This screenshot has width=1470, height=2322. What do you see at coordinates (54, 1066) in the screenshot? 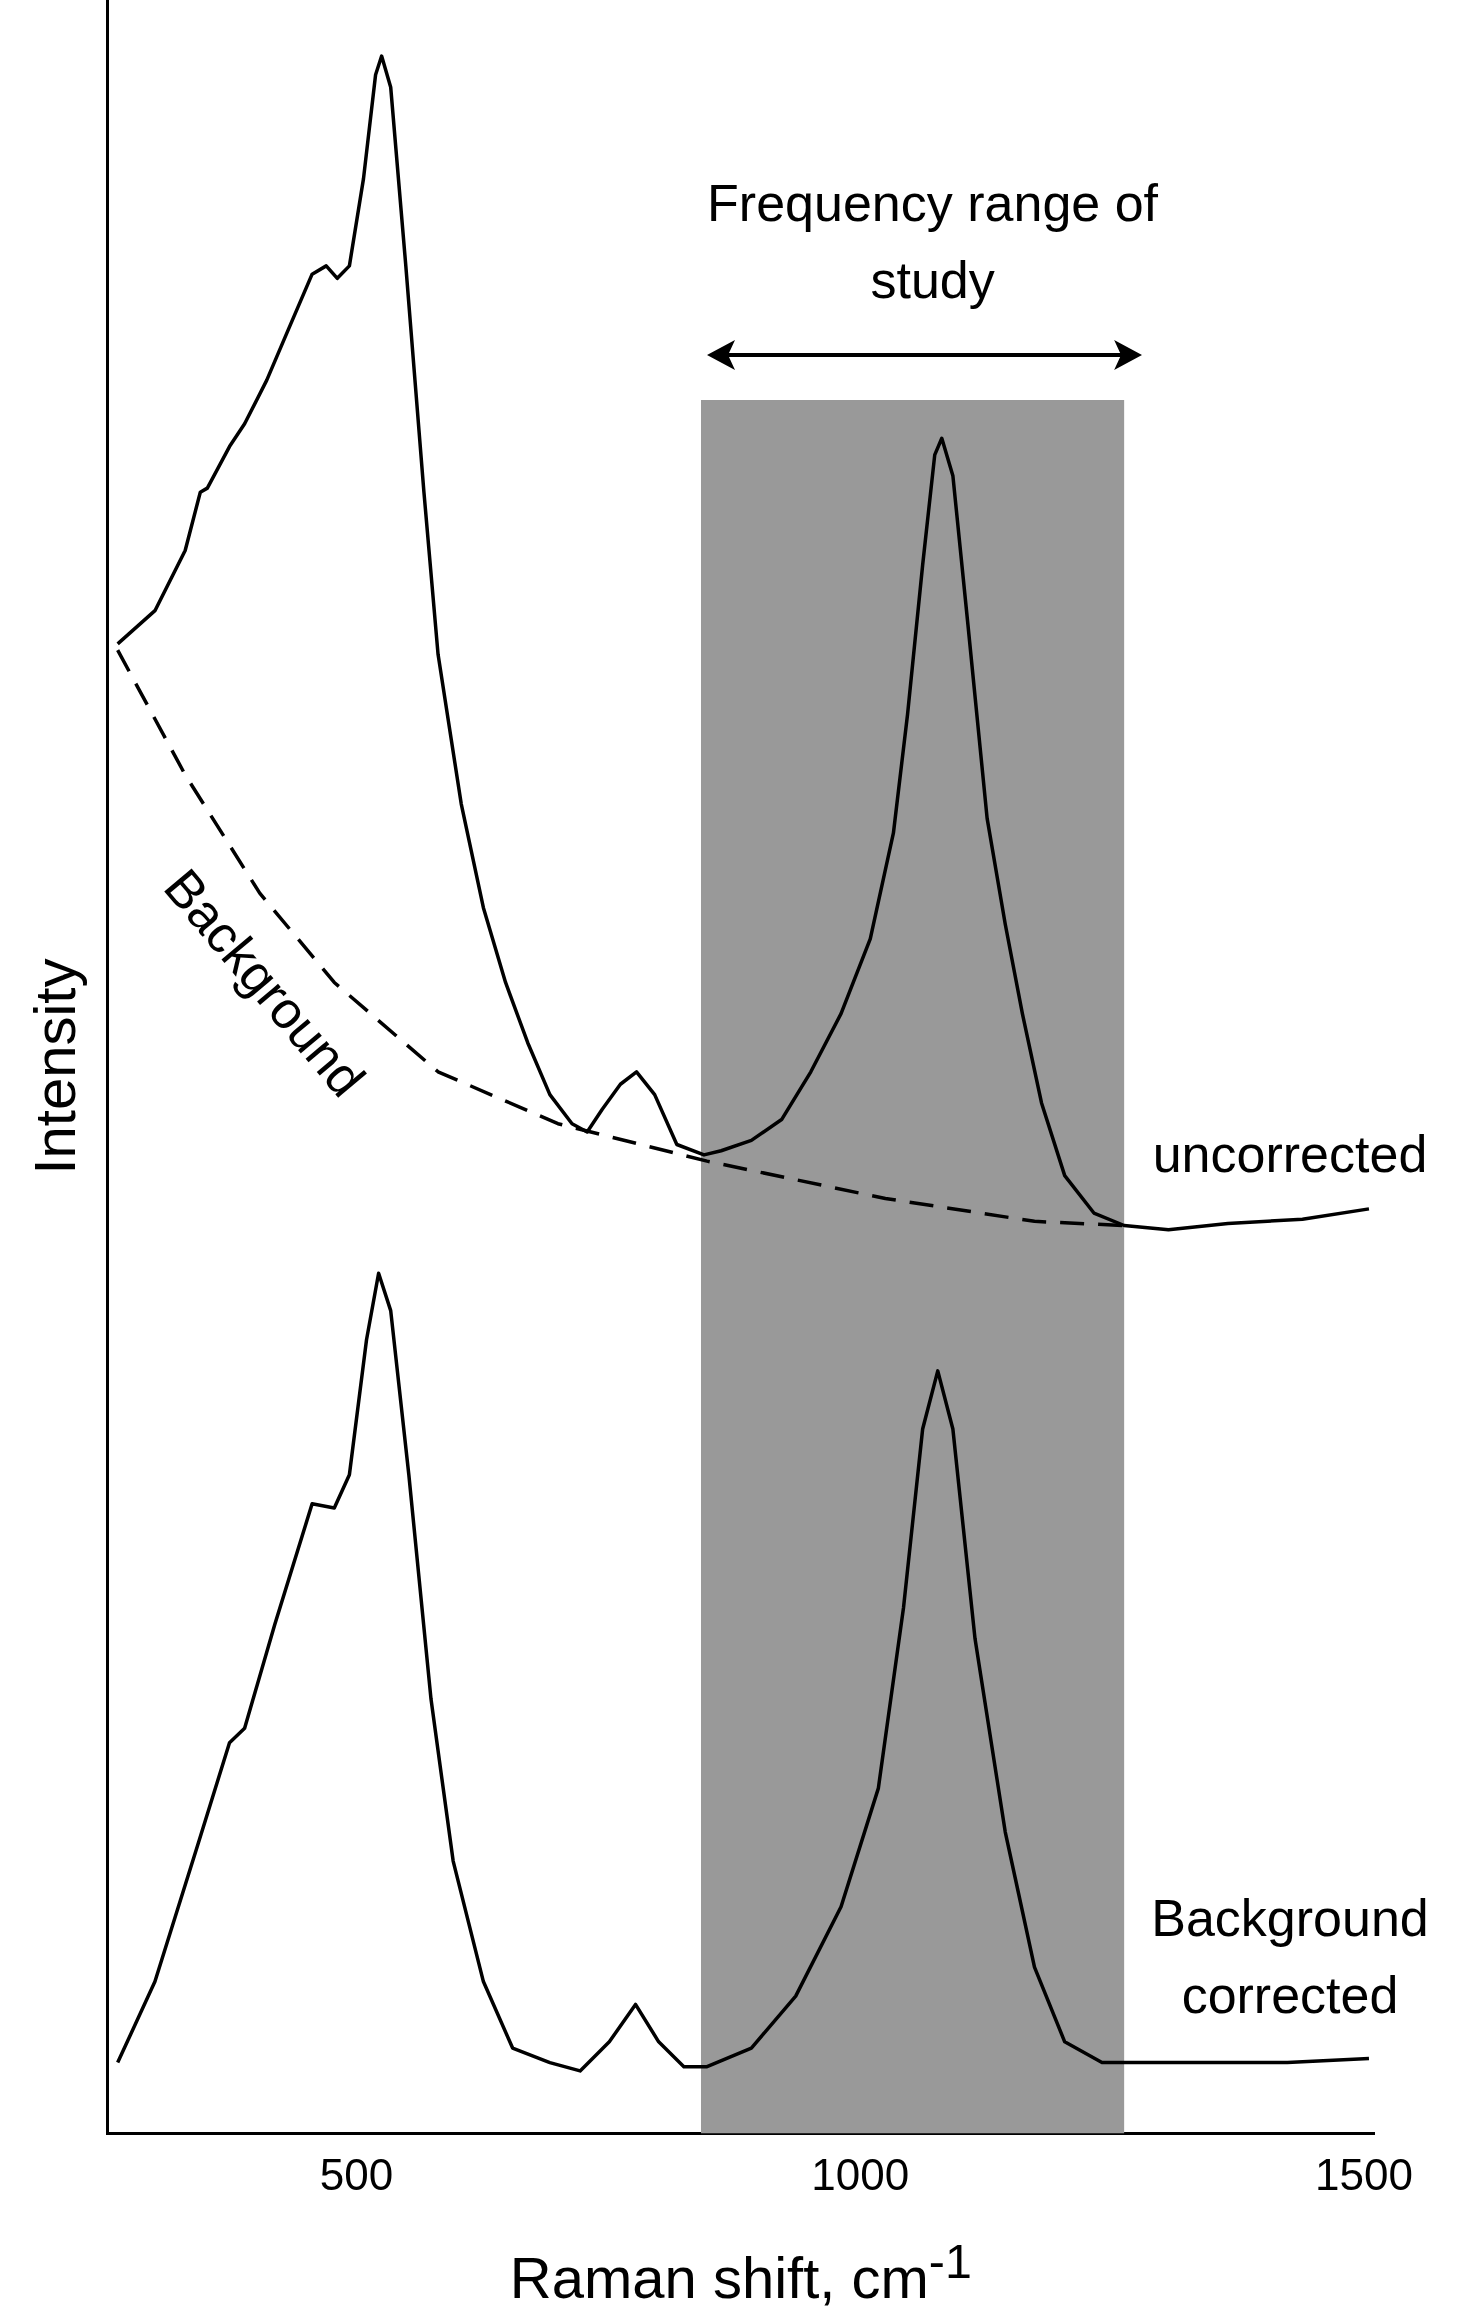
I see `y-axis-title: Intensity` at bounding box center [54, 1066].